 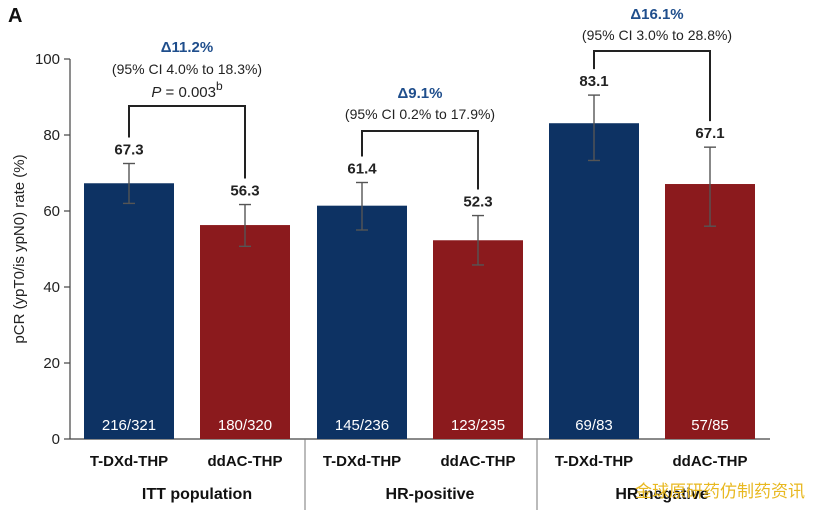 I want to click on p-value-number: = 0.003, so click(x=188, y=92).